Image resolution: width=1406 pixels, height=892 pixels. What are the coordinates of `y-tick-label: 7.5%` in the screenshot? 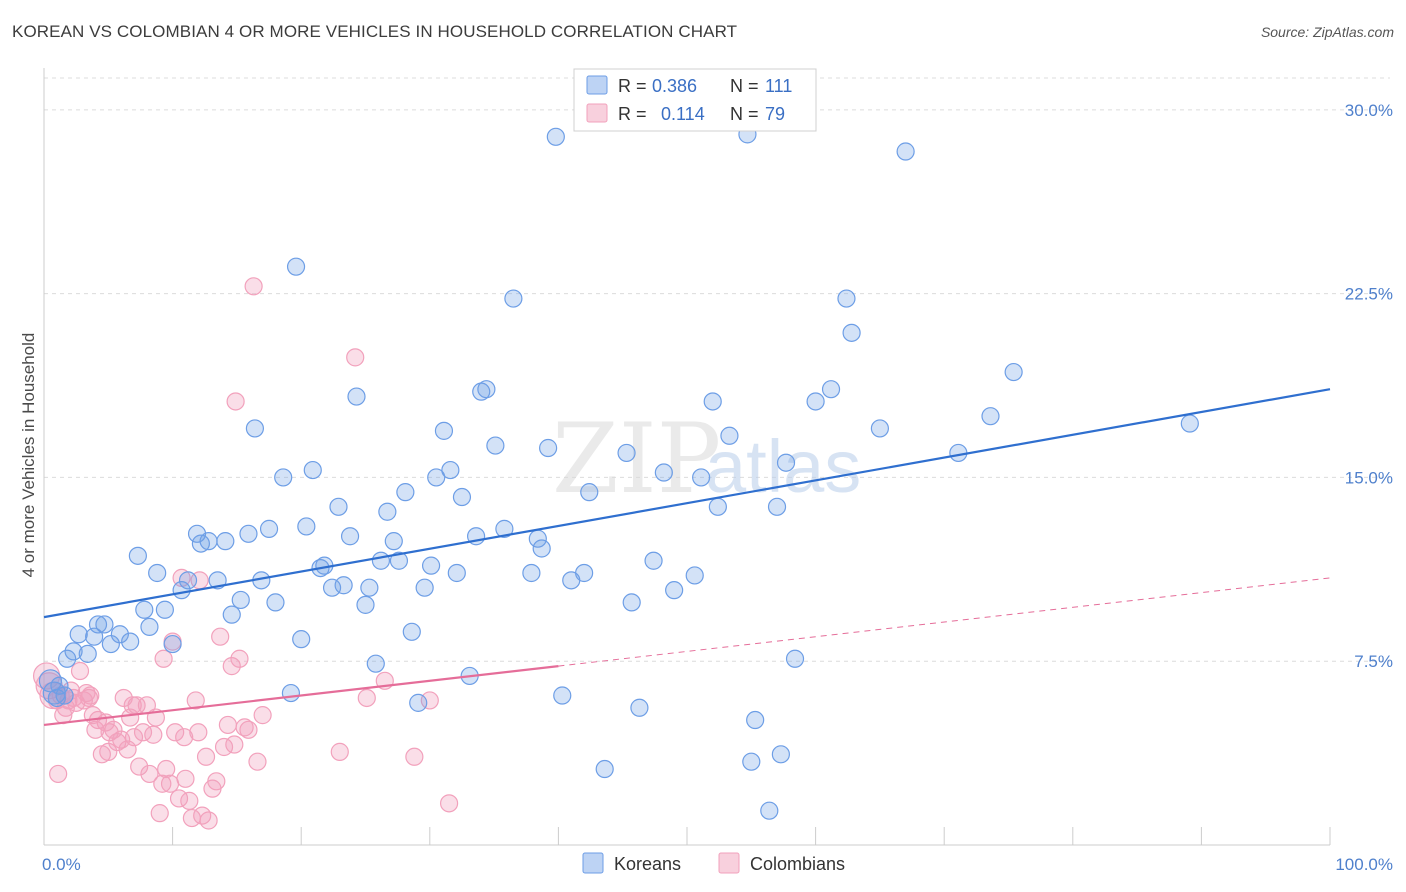 It's located at (1373, 661).